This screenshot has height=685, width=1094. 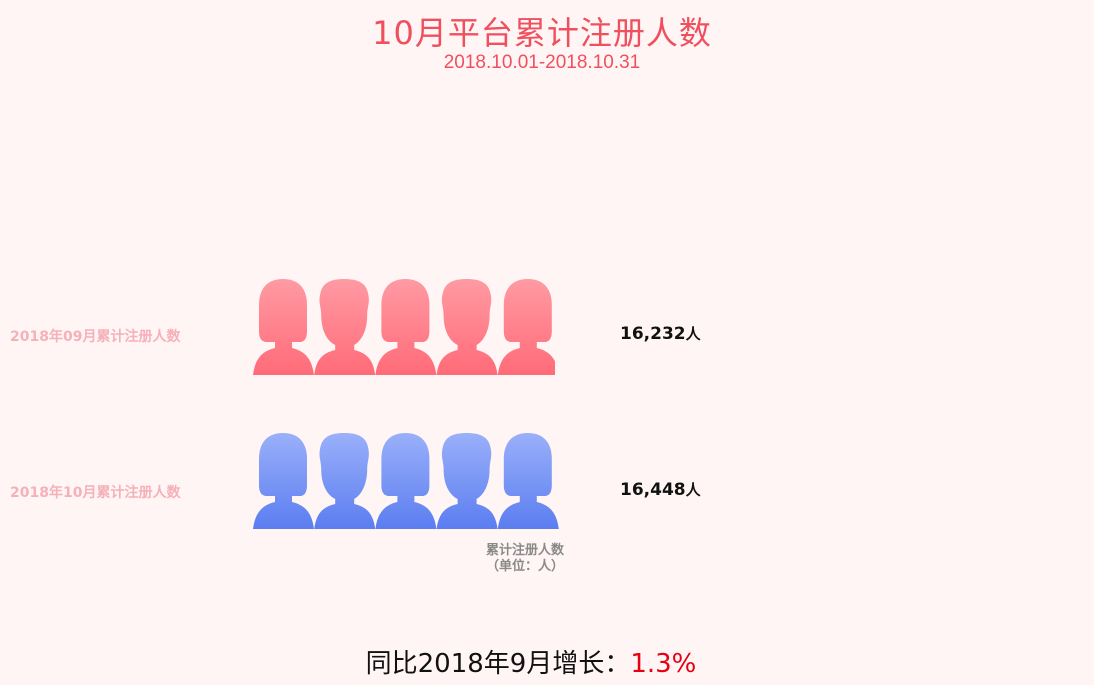 I want to click on axis-label-title: 累计注册人数, so click(x=524, y=550).